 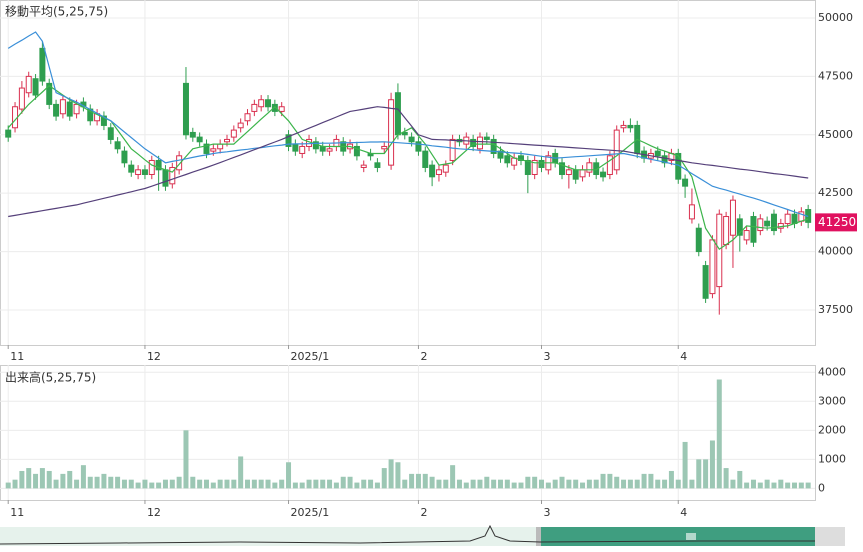 What do you see at coordinates (832, 458) in the screenshot?
I see `y-tick-label: 1000` at bounding box center [832, 458].